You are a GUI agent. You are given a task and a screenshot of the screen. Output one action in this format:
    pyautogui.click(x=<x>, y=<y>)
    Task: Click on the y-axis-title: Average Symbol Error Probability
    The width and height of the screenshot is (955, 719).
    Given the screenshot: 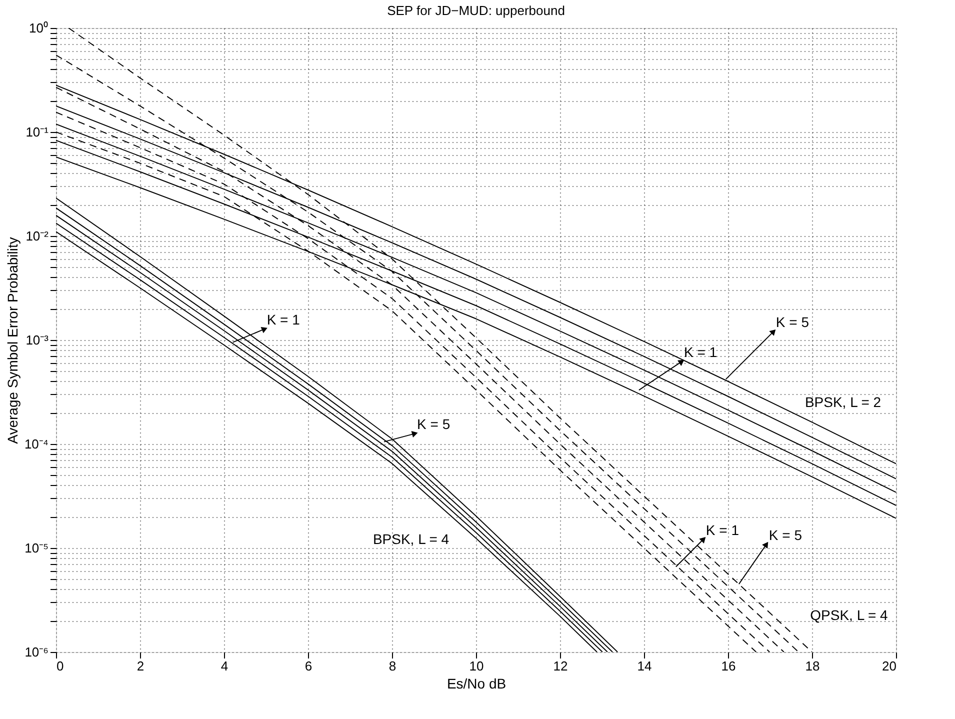 What is the action you would take?
    pyautogui.click(x=12, y=340)
    